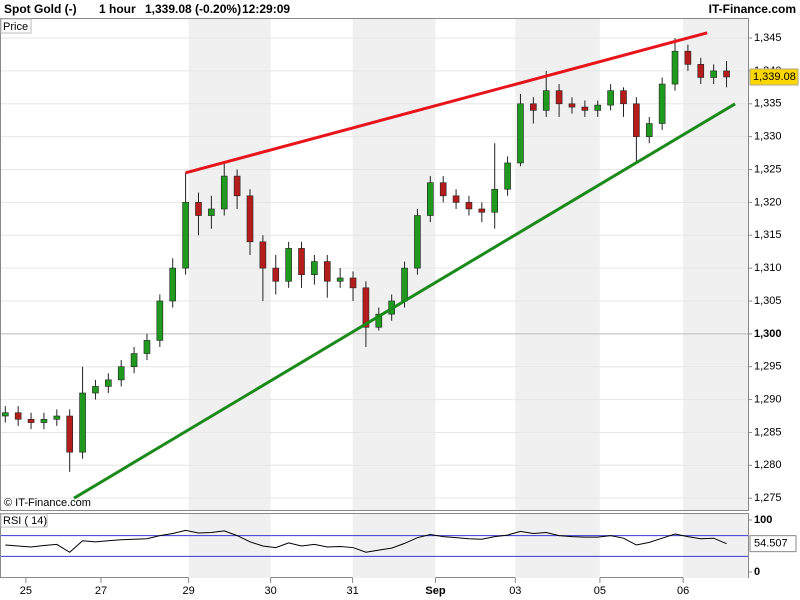 This screenshot has height=600, width=800. I want to click on rsi-line, so click(366, 541).